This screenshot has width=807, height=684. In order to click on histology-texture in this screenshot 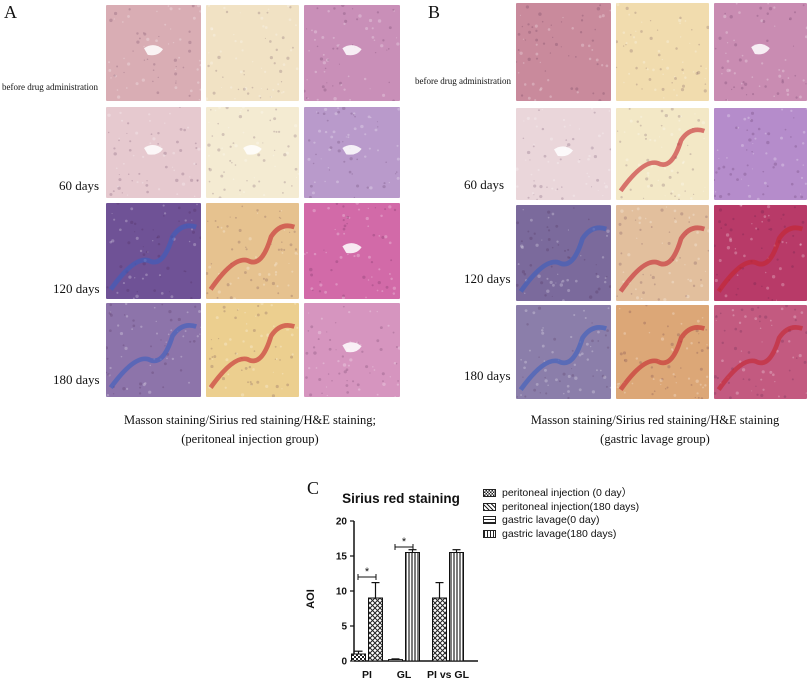, I will do `click(662, 51)`.